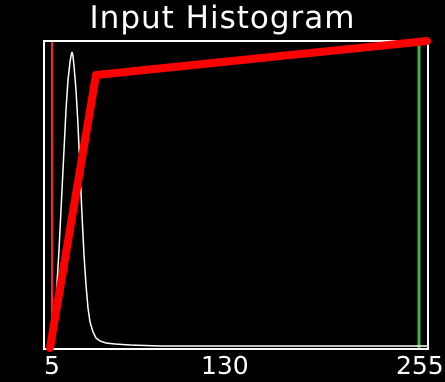 This screenshot has height=382, width=445. What do you see at coordinates (225, 365) in the screenshot?
I see `tick-label-mid: 130` at bounding box center [225, 365].